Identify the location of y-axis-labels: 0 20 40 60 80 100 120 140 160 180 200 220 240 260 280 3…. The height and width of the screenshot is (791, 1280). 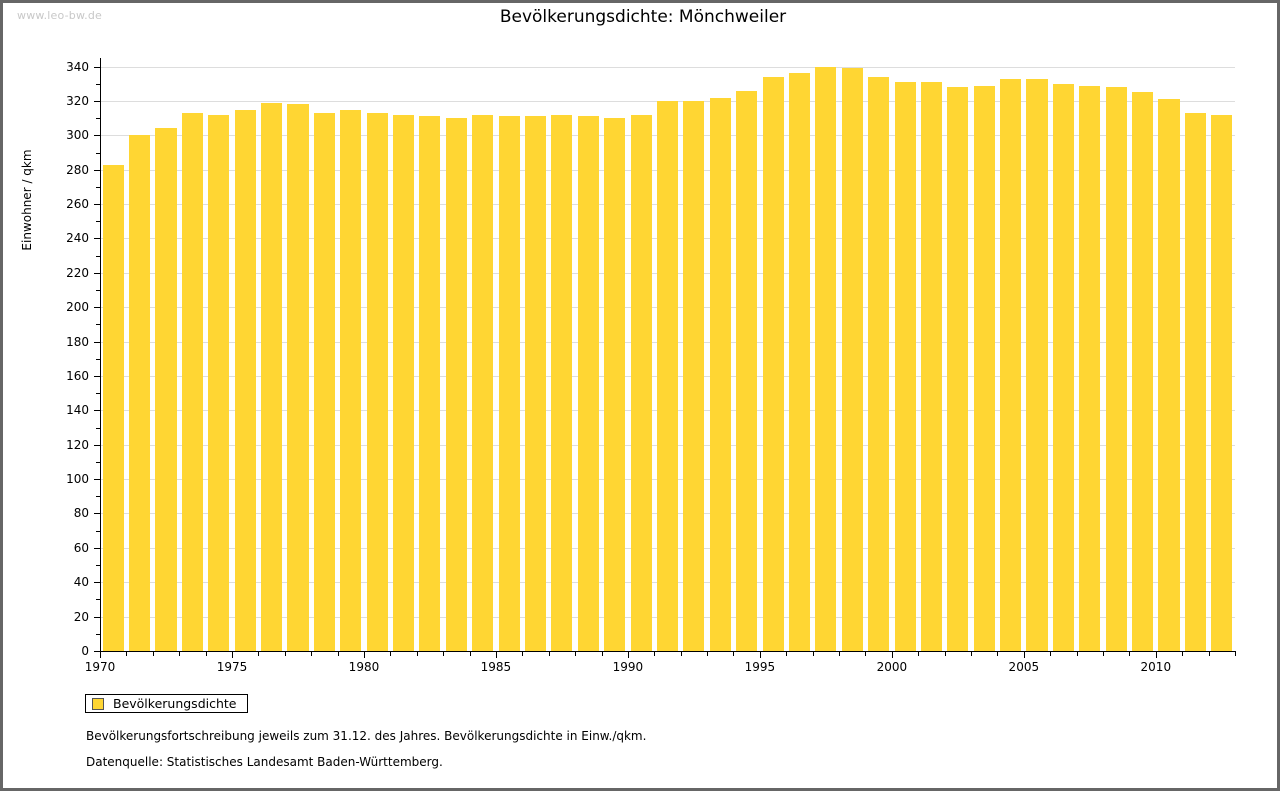
(66, 395).